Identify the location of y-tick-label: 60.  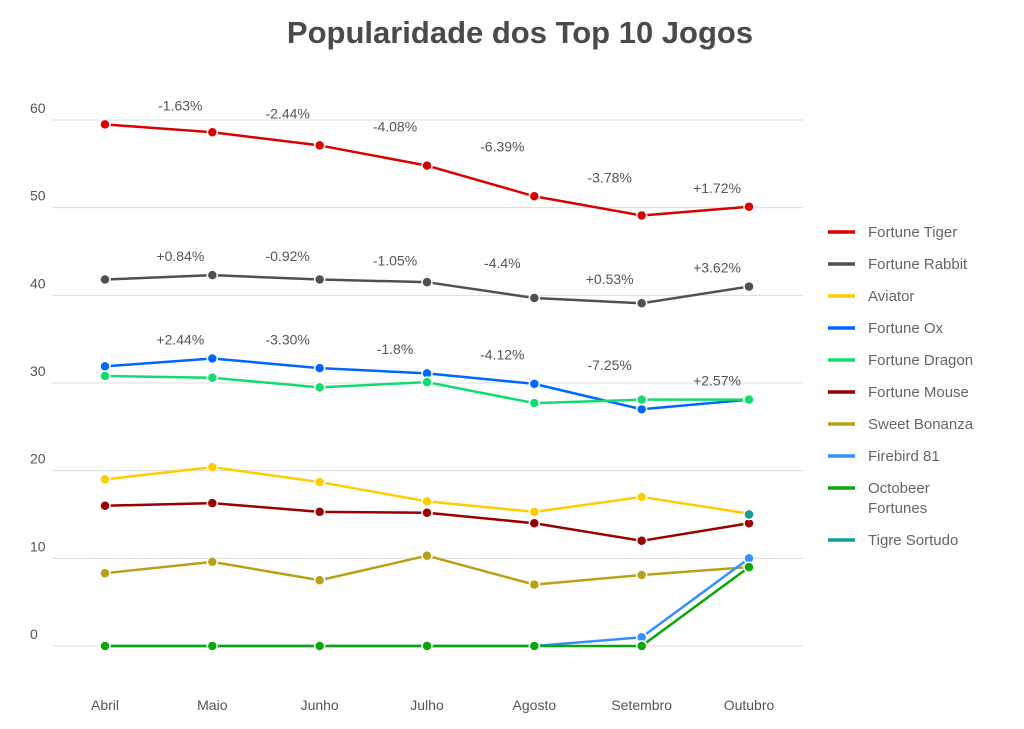
(38, 108).